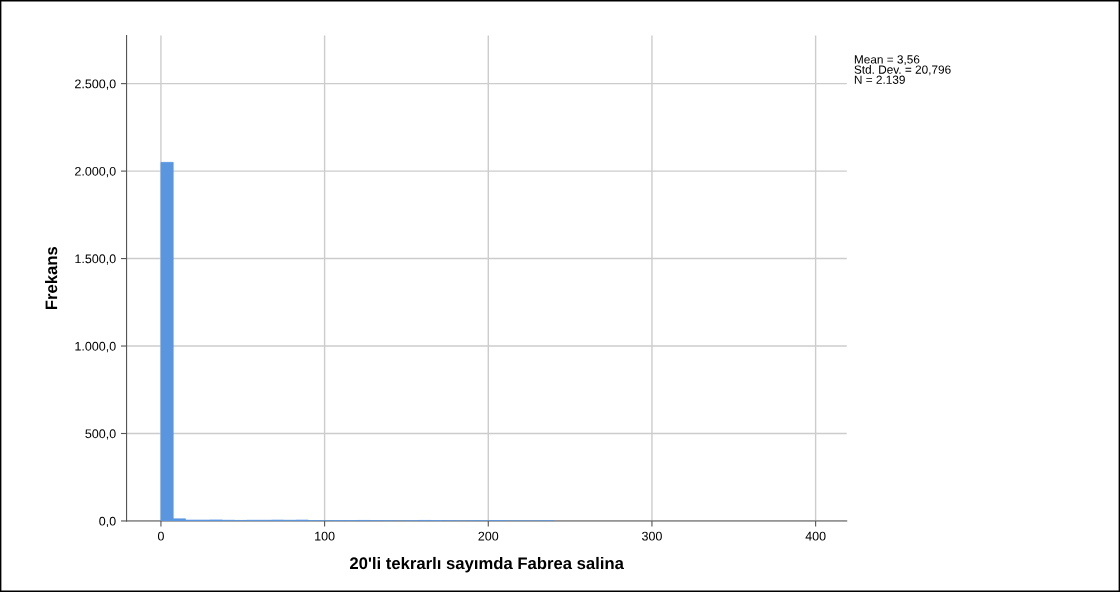 This screenshot has width=1120, height=592. Describe the element at coordinates (95, 347) in the screenshot. I see `y-tick-label: 1.000,0` at that location.